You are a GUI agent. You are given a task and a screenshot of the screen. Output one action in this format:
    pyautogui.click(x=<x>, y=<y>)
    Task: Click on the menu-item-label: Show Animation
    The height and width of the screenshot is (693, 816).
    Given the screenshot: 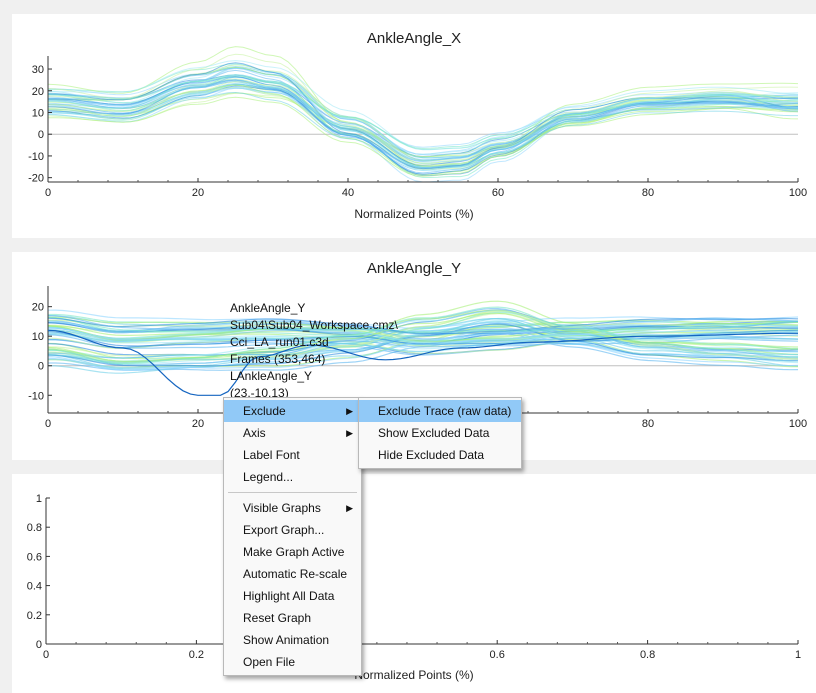 What is the action you would take?
    pyautogui.click(x=286, y=640)
    